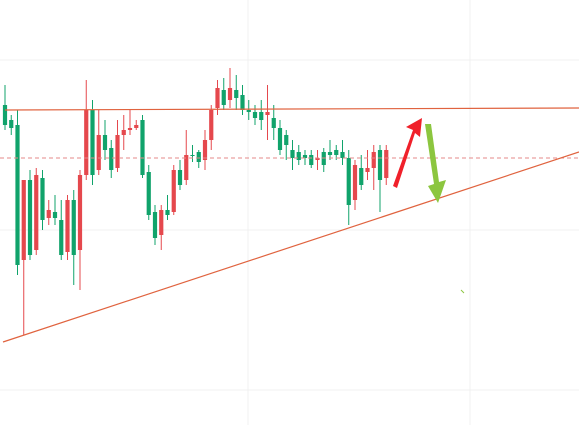 This screenshot has height=425, width=579. Describe the element at coordinates (407, 153) in the screenshot. I see `up-arrow` at that location.